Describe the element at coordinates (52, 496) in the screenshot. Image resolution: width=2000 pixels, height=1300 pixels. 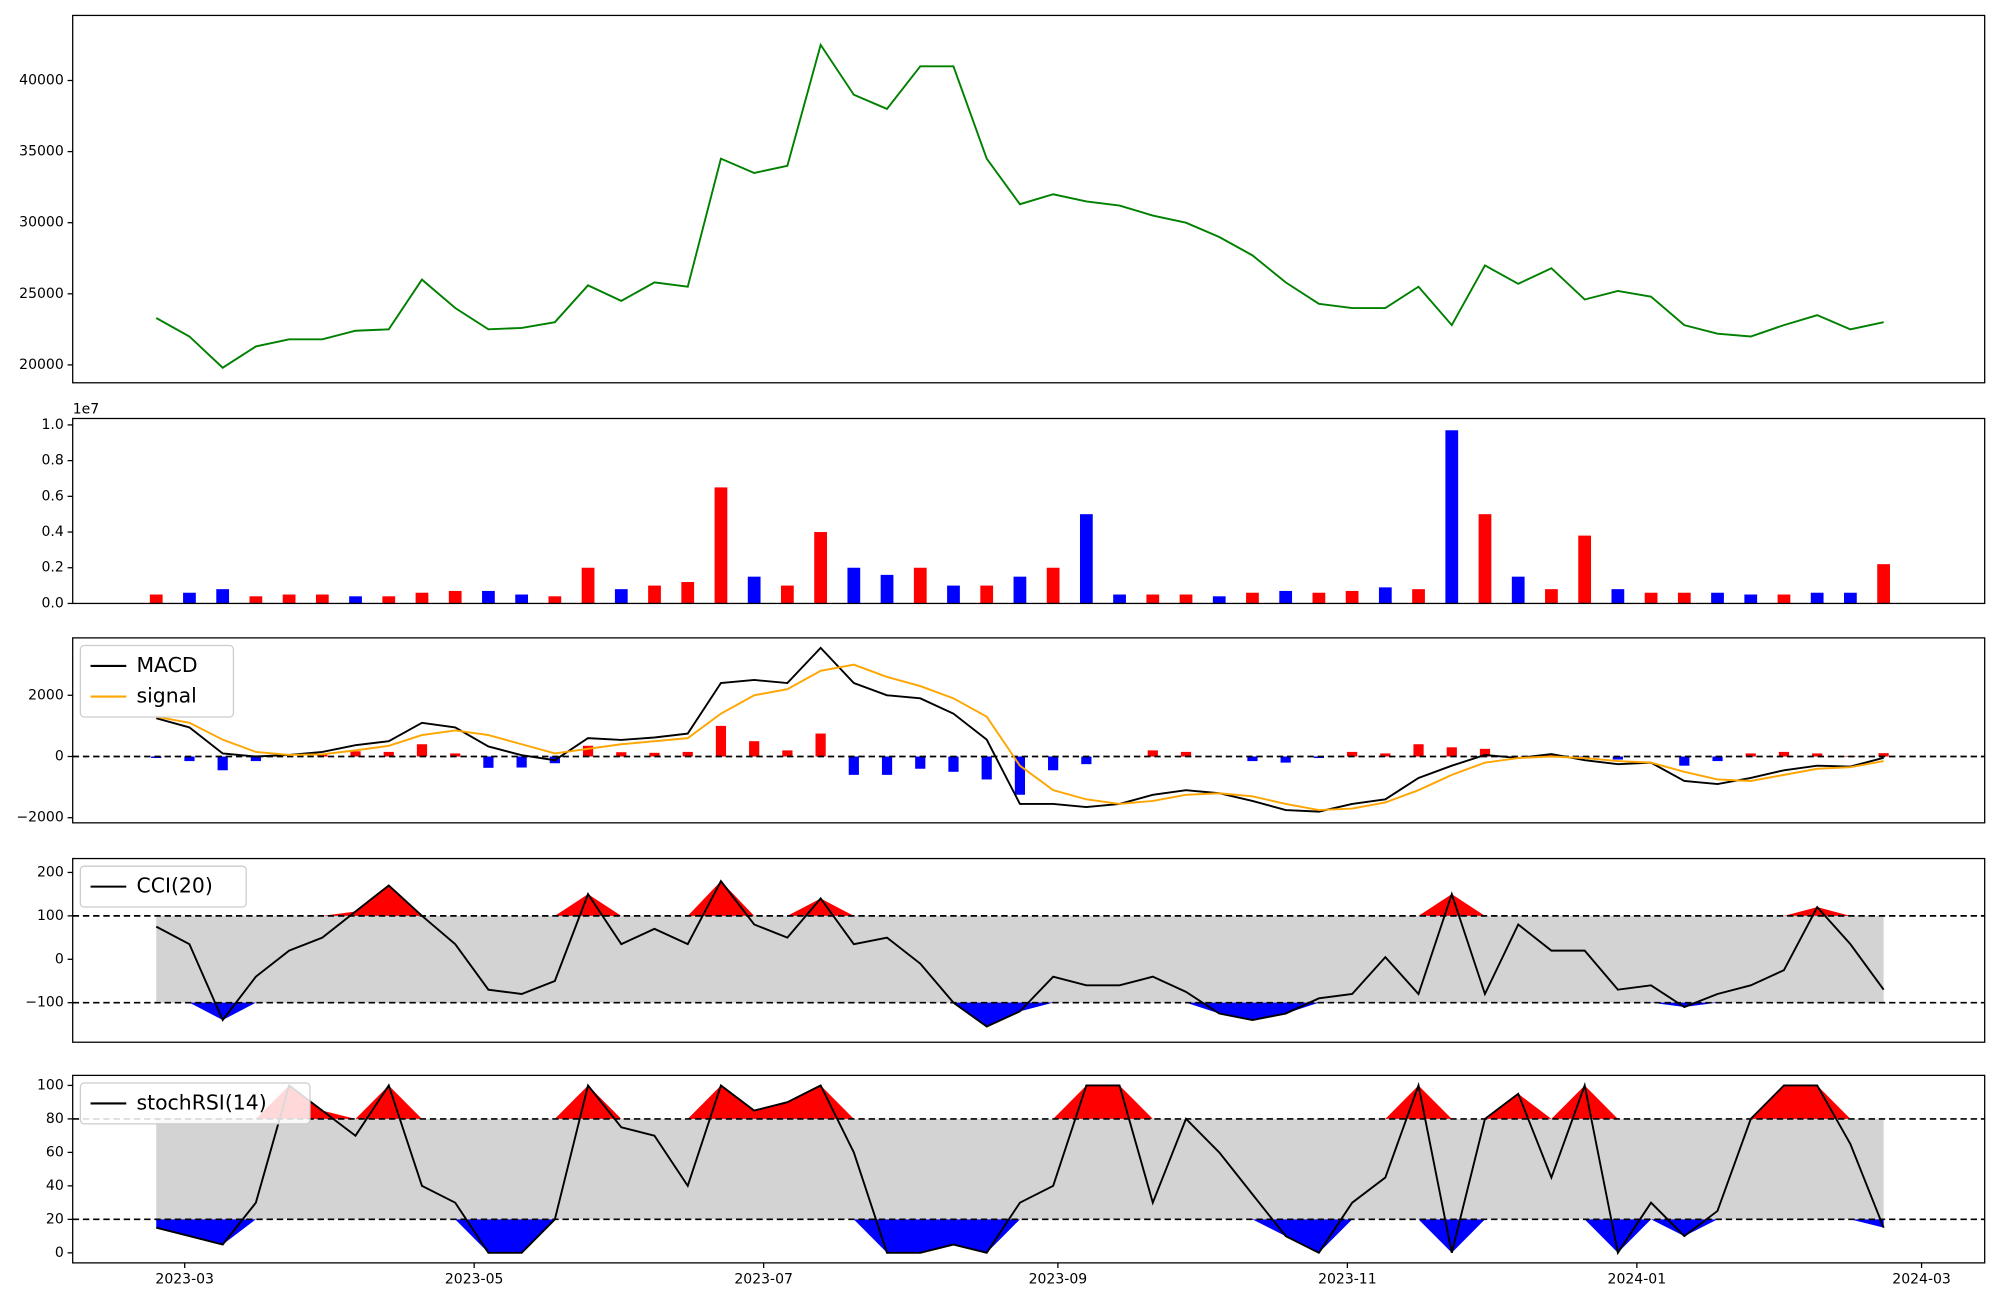
I see `y-tick-label: 0.6` at that location.